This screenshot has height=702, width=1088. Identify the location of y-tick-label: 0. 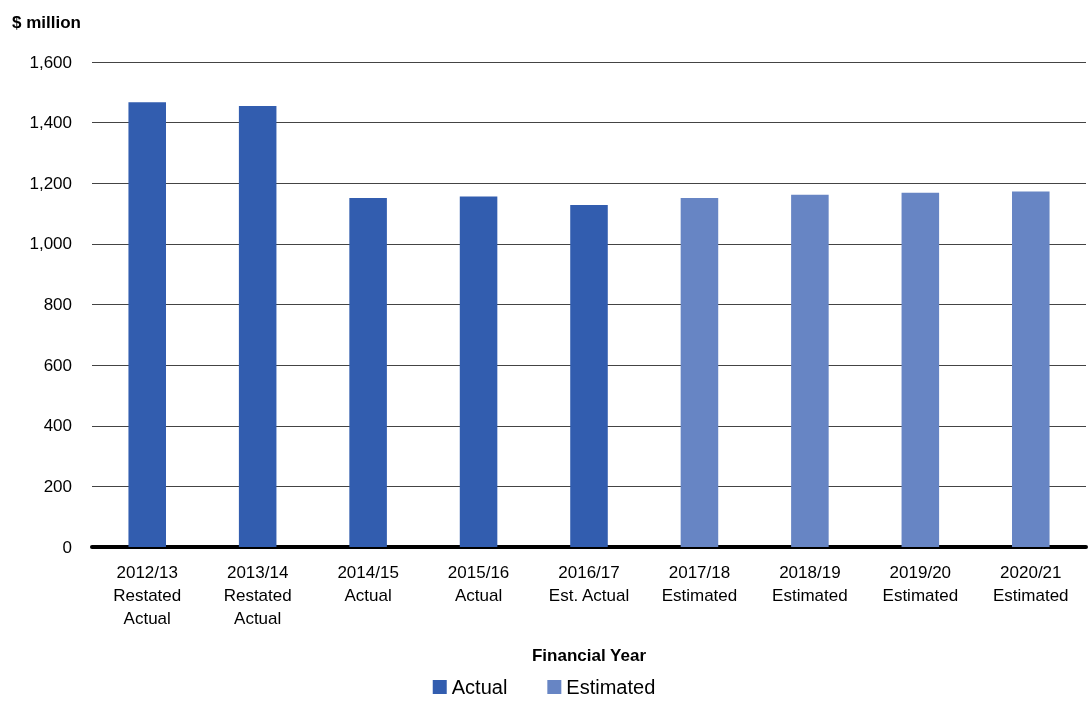
(67, 547).